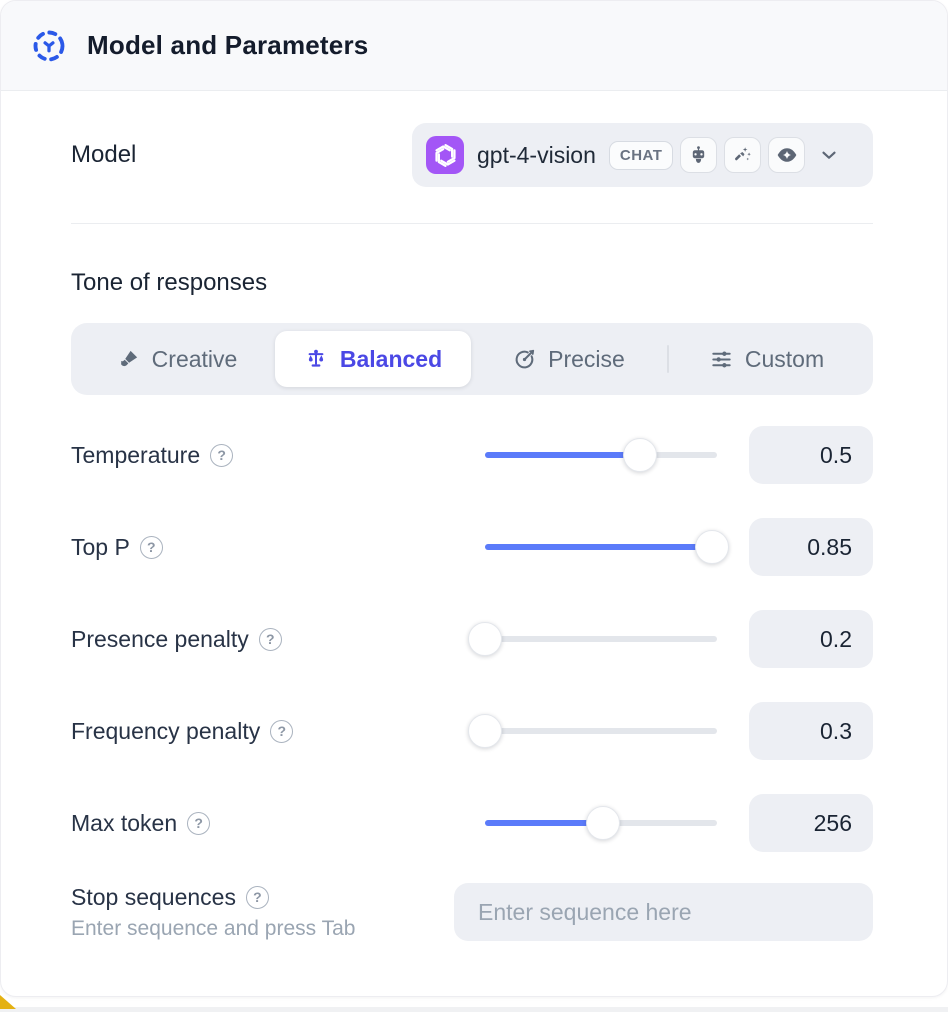 The image size is (948, 1012). I want to click on tone-segmented-control: Creative Balanced, so click(472, 359).